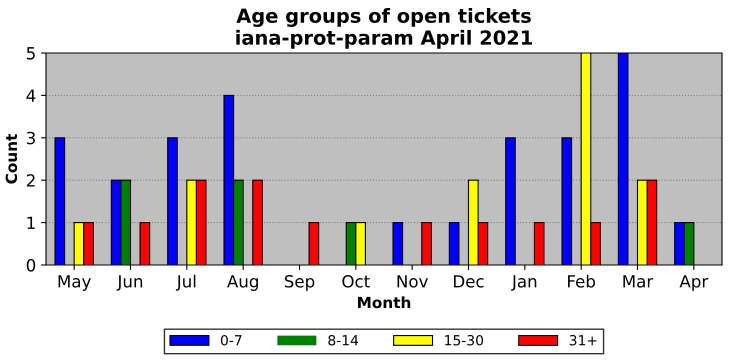  Describe the element at coordinates (31, 265) in the screenshot. I see `y-tick-label: 0` at that location.